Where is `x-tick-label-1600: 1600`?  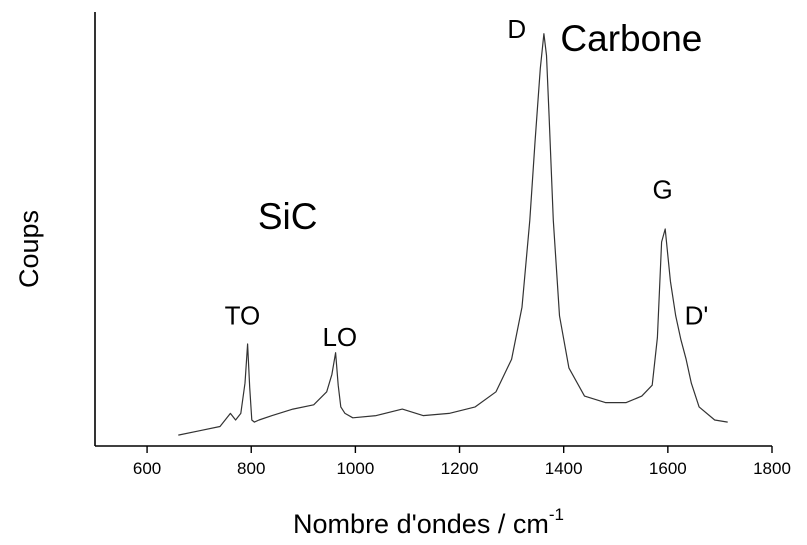
x-tick-label-1600: 1600 is located at coordinates (668, 468).